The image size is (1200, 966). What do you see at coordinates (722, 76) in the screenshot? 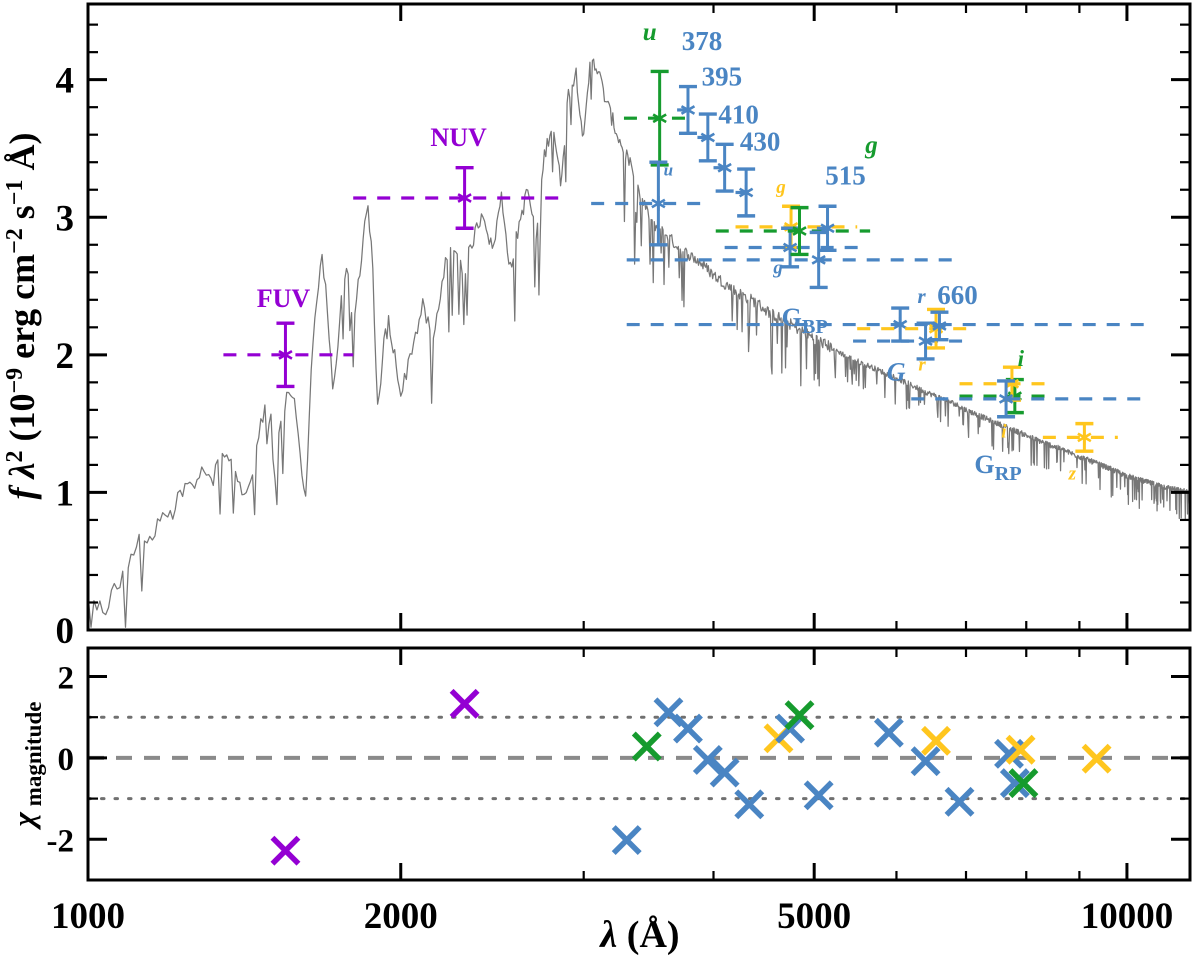
I see `photometry-label: 395` at bounding box center [722, 76].